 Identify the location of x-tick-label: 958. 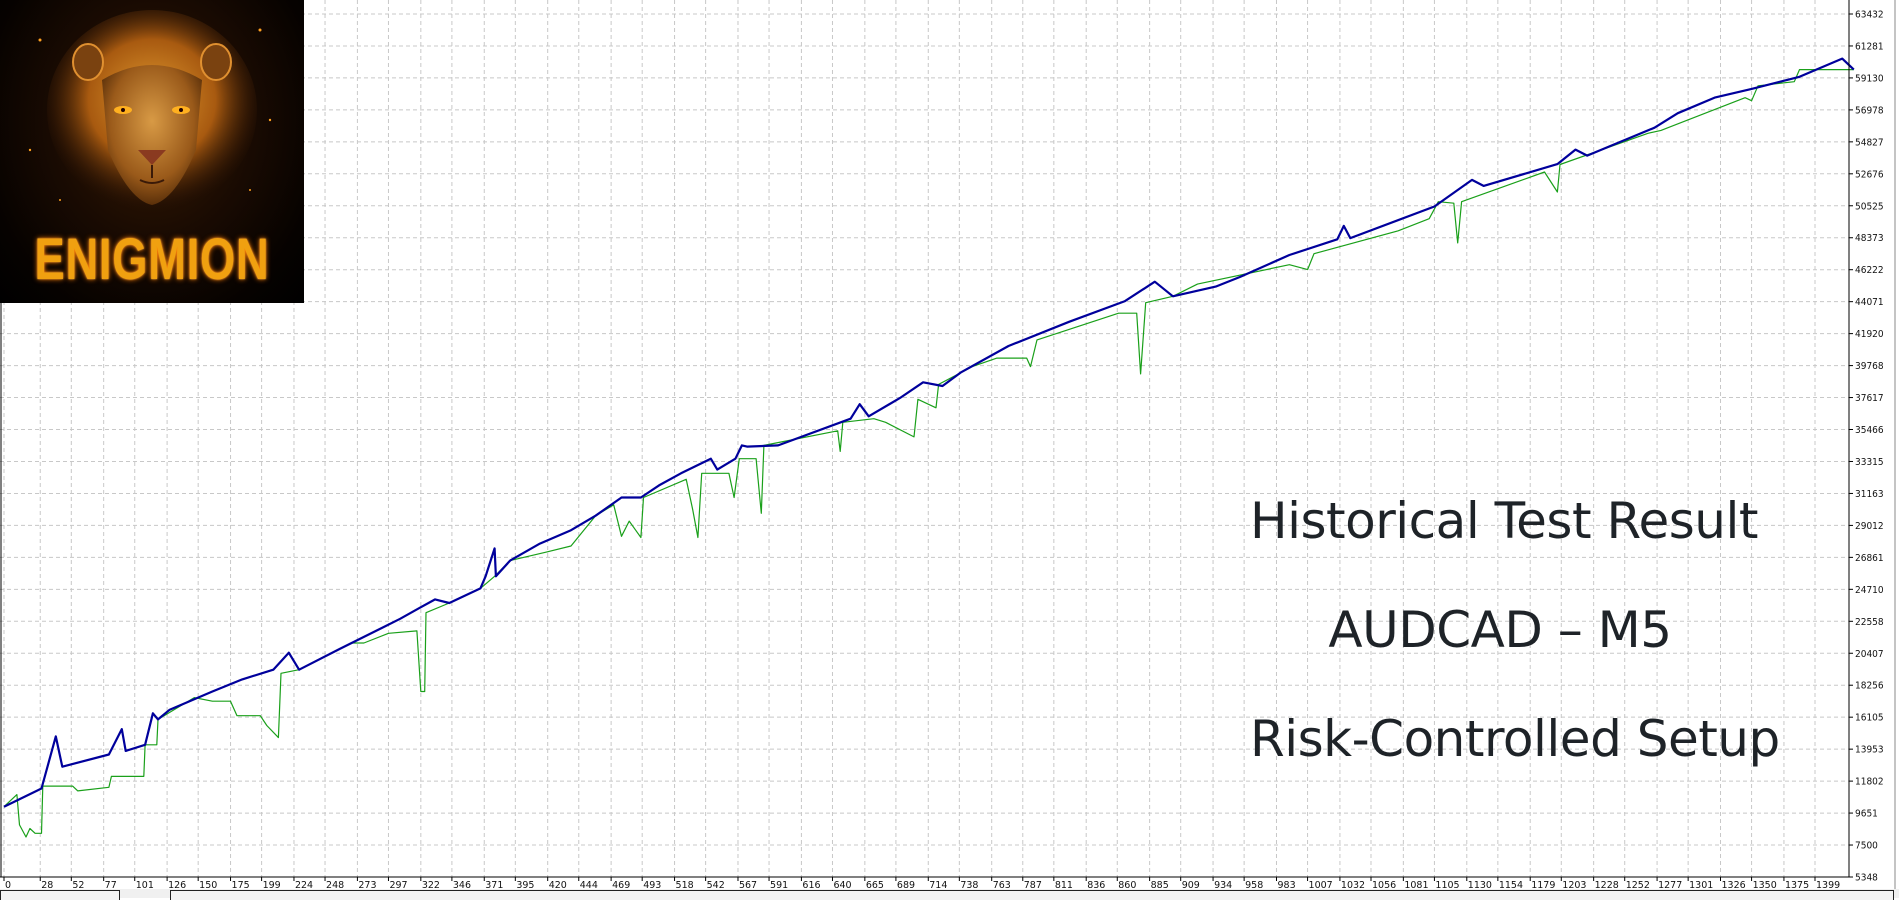
(1254, 885).